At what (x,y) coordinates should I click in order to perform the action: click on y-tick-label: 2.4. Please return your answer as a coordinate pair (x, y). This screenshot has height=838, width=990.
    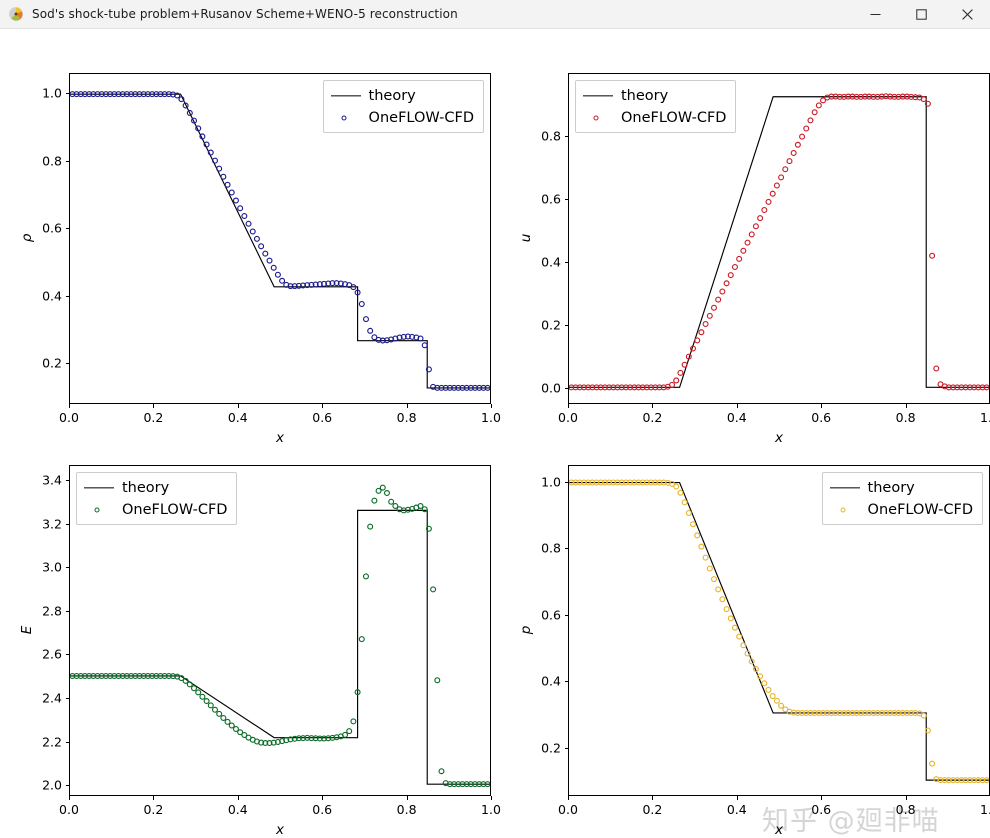
    Looking at the image, I should click on (52, 698).